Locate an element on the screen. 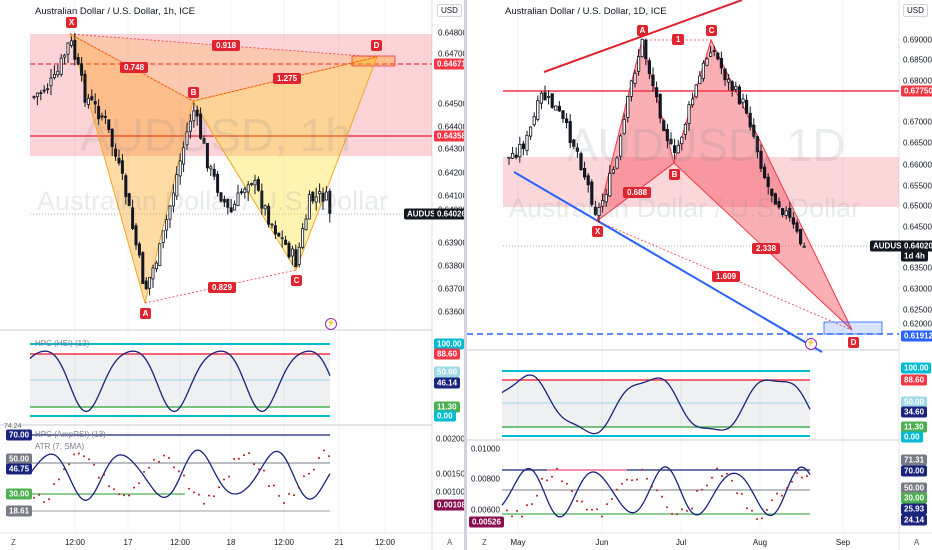 This screenshot has height=550, width=932. ratio-label-bd: 2.338 is located at coordinates (766, 248).